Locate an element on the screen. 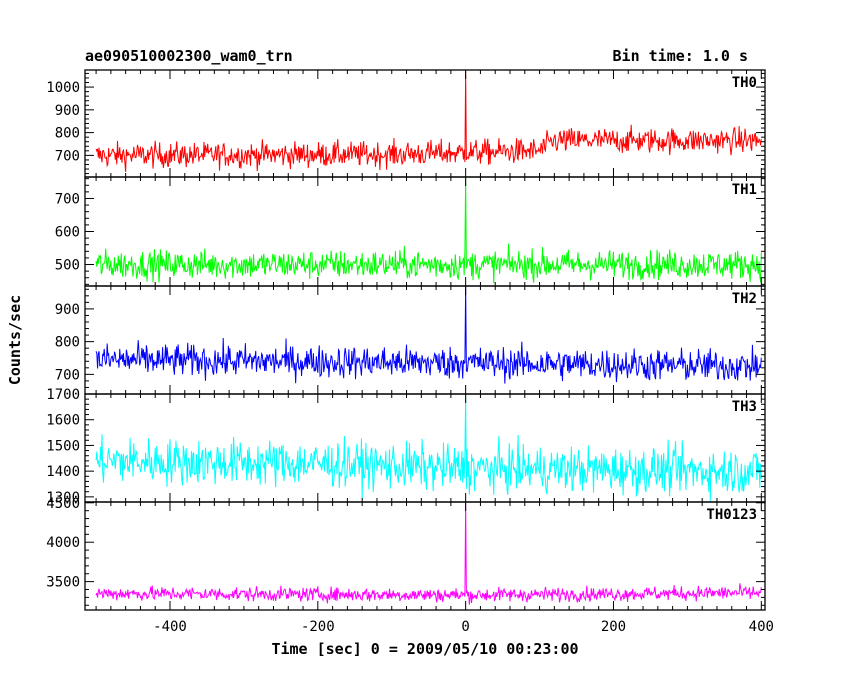 This screenshot has width=850, height=685. panel-label-th0123: TH0123 is located at coordinates (731, 515).